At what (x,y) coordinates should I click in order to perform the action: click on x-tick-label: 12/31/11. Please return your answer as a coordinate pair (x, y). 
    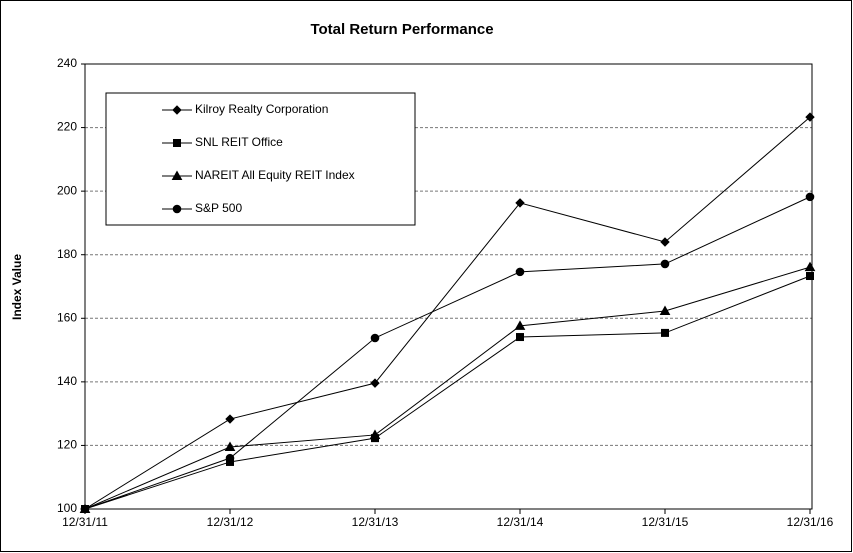
    Looking at the image, I should click on (85, 522).